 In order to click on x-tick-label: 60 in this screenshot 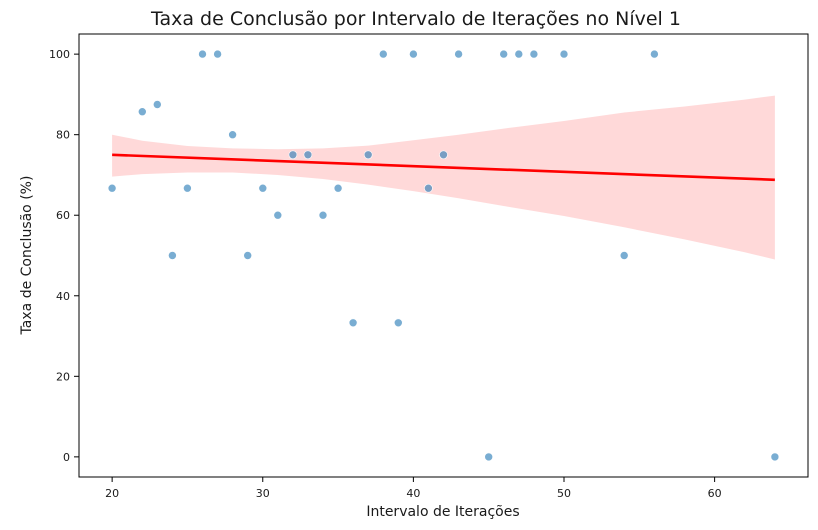, I will do `click(715, 493)`.